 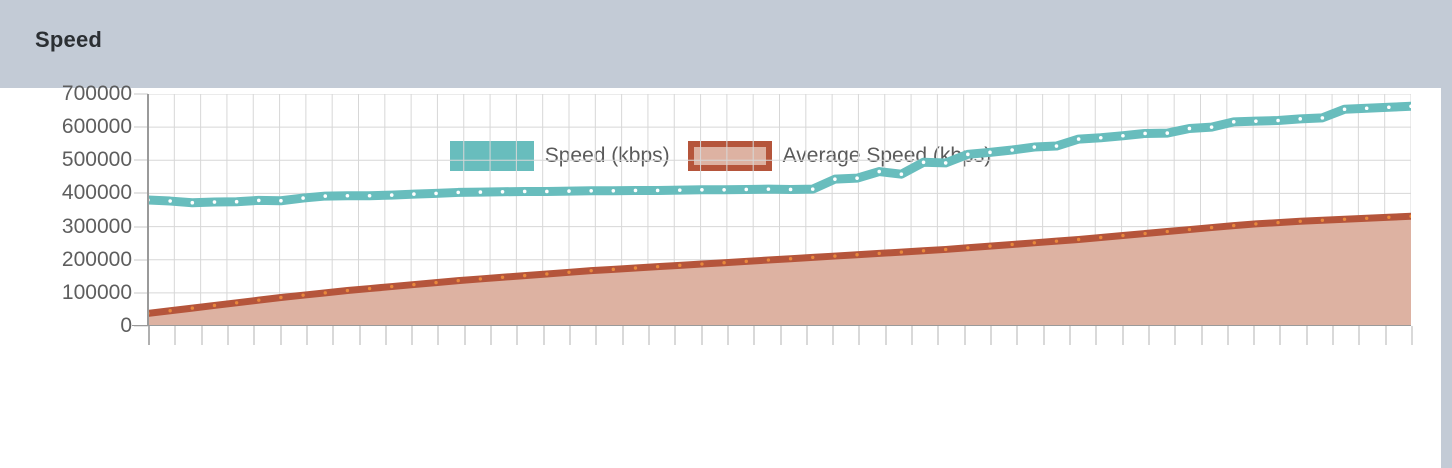 I want to click on y-axis-tick-label: 500000, so click(x=96, y=160).